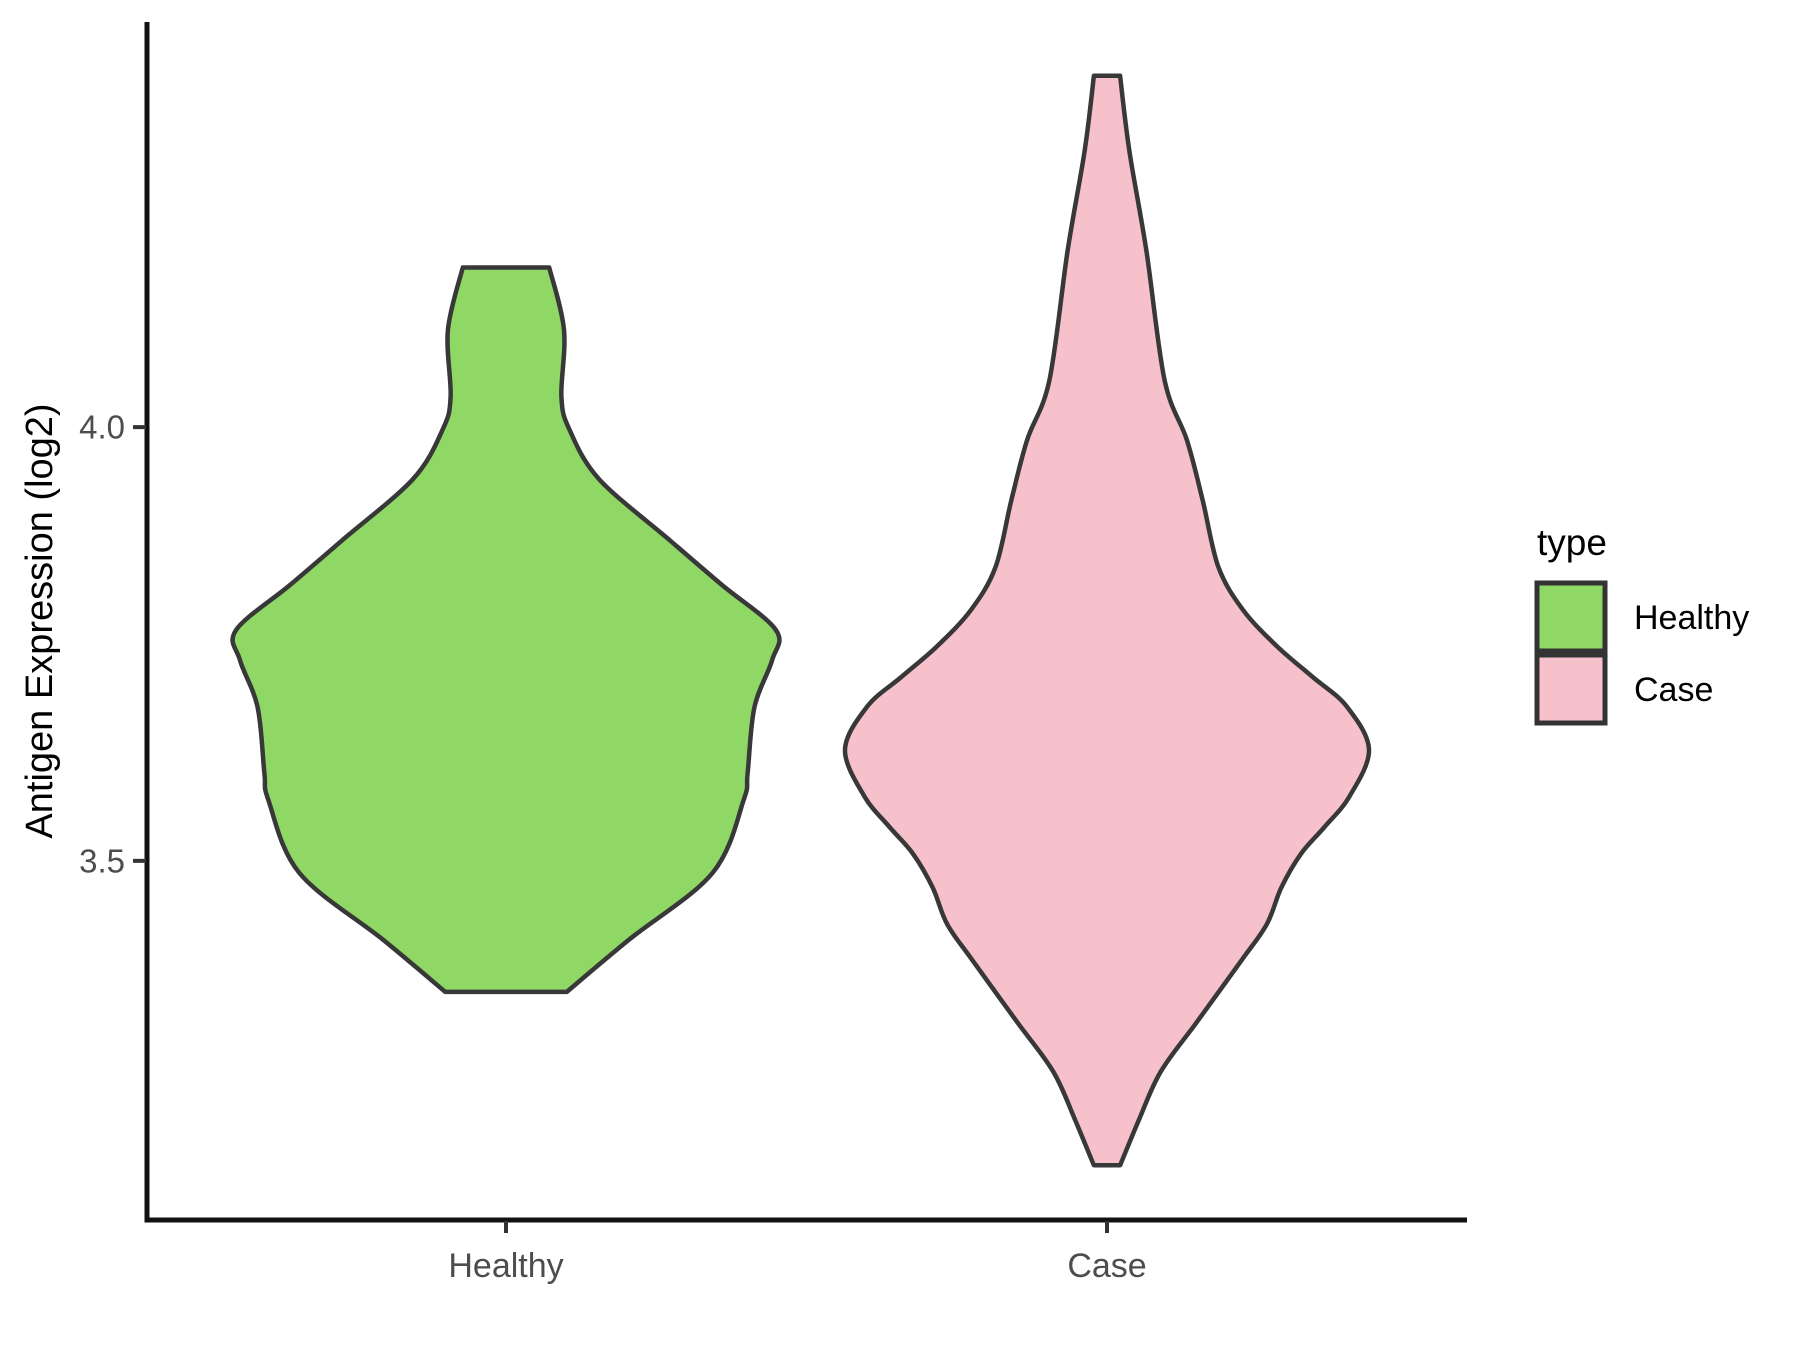 This screenshot has height=1350, width=1800. What do you see at coordinates (40, 620) in the screenshot?
I see `y-axis-title: Antigen Expression (log2)` at bounding box center [40, 620].